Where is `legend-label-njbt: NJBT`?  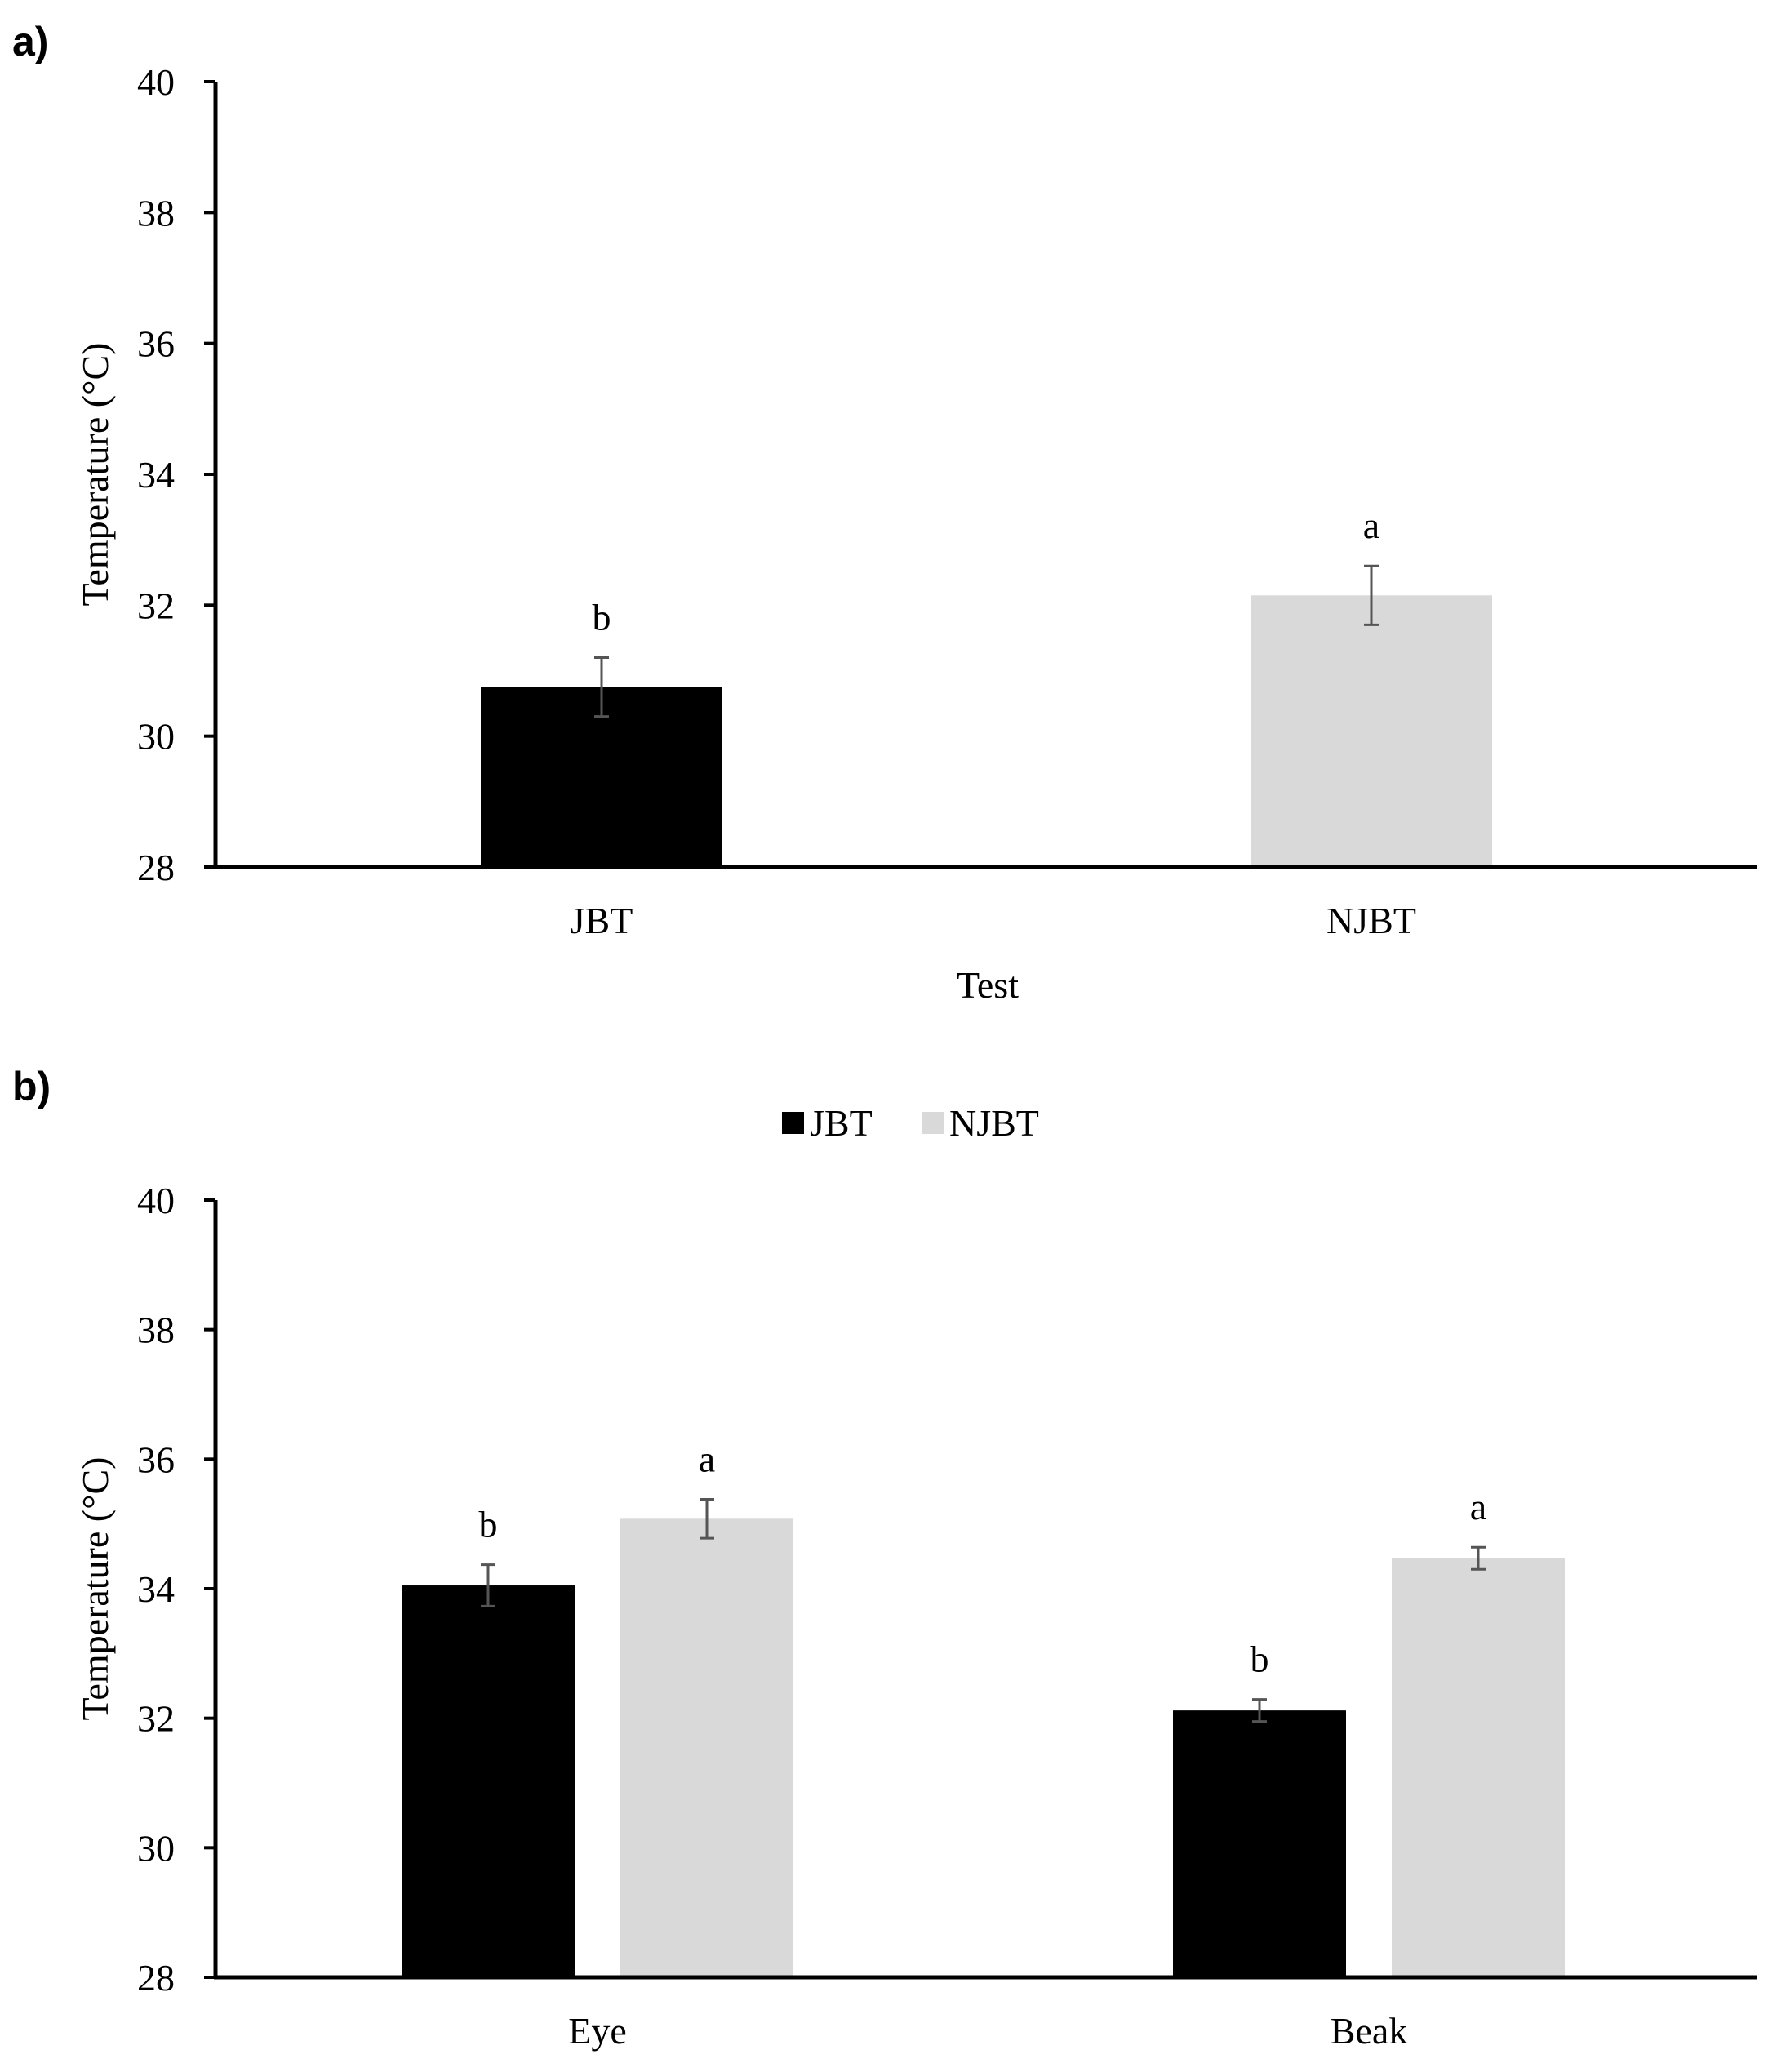
legend-label-njbt: NJBT is located at coordinates (994, 1123).